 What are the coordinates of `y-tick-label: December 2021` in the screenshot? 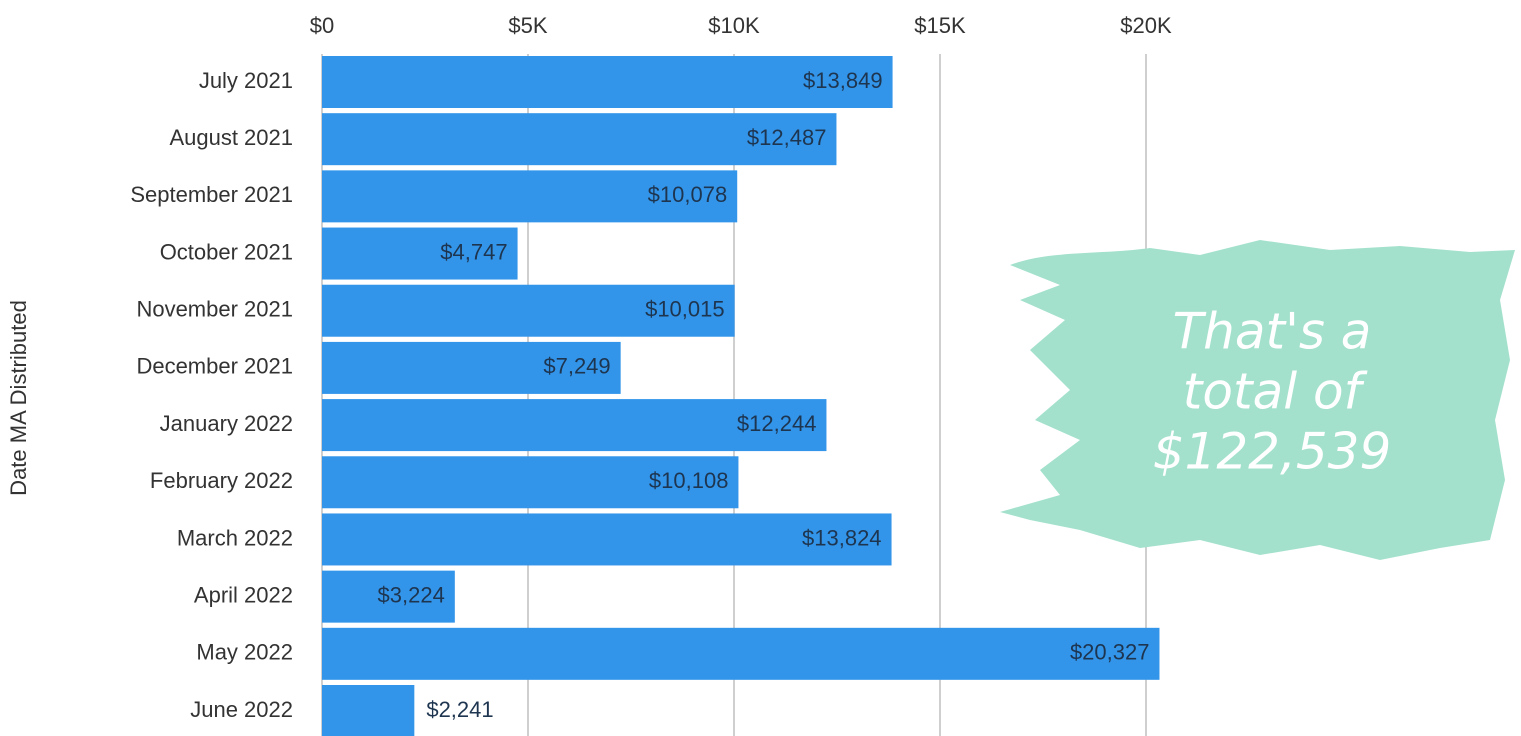 It's located at (214, 366).